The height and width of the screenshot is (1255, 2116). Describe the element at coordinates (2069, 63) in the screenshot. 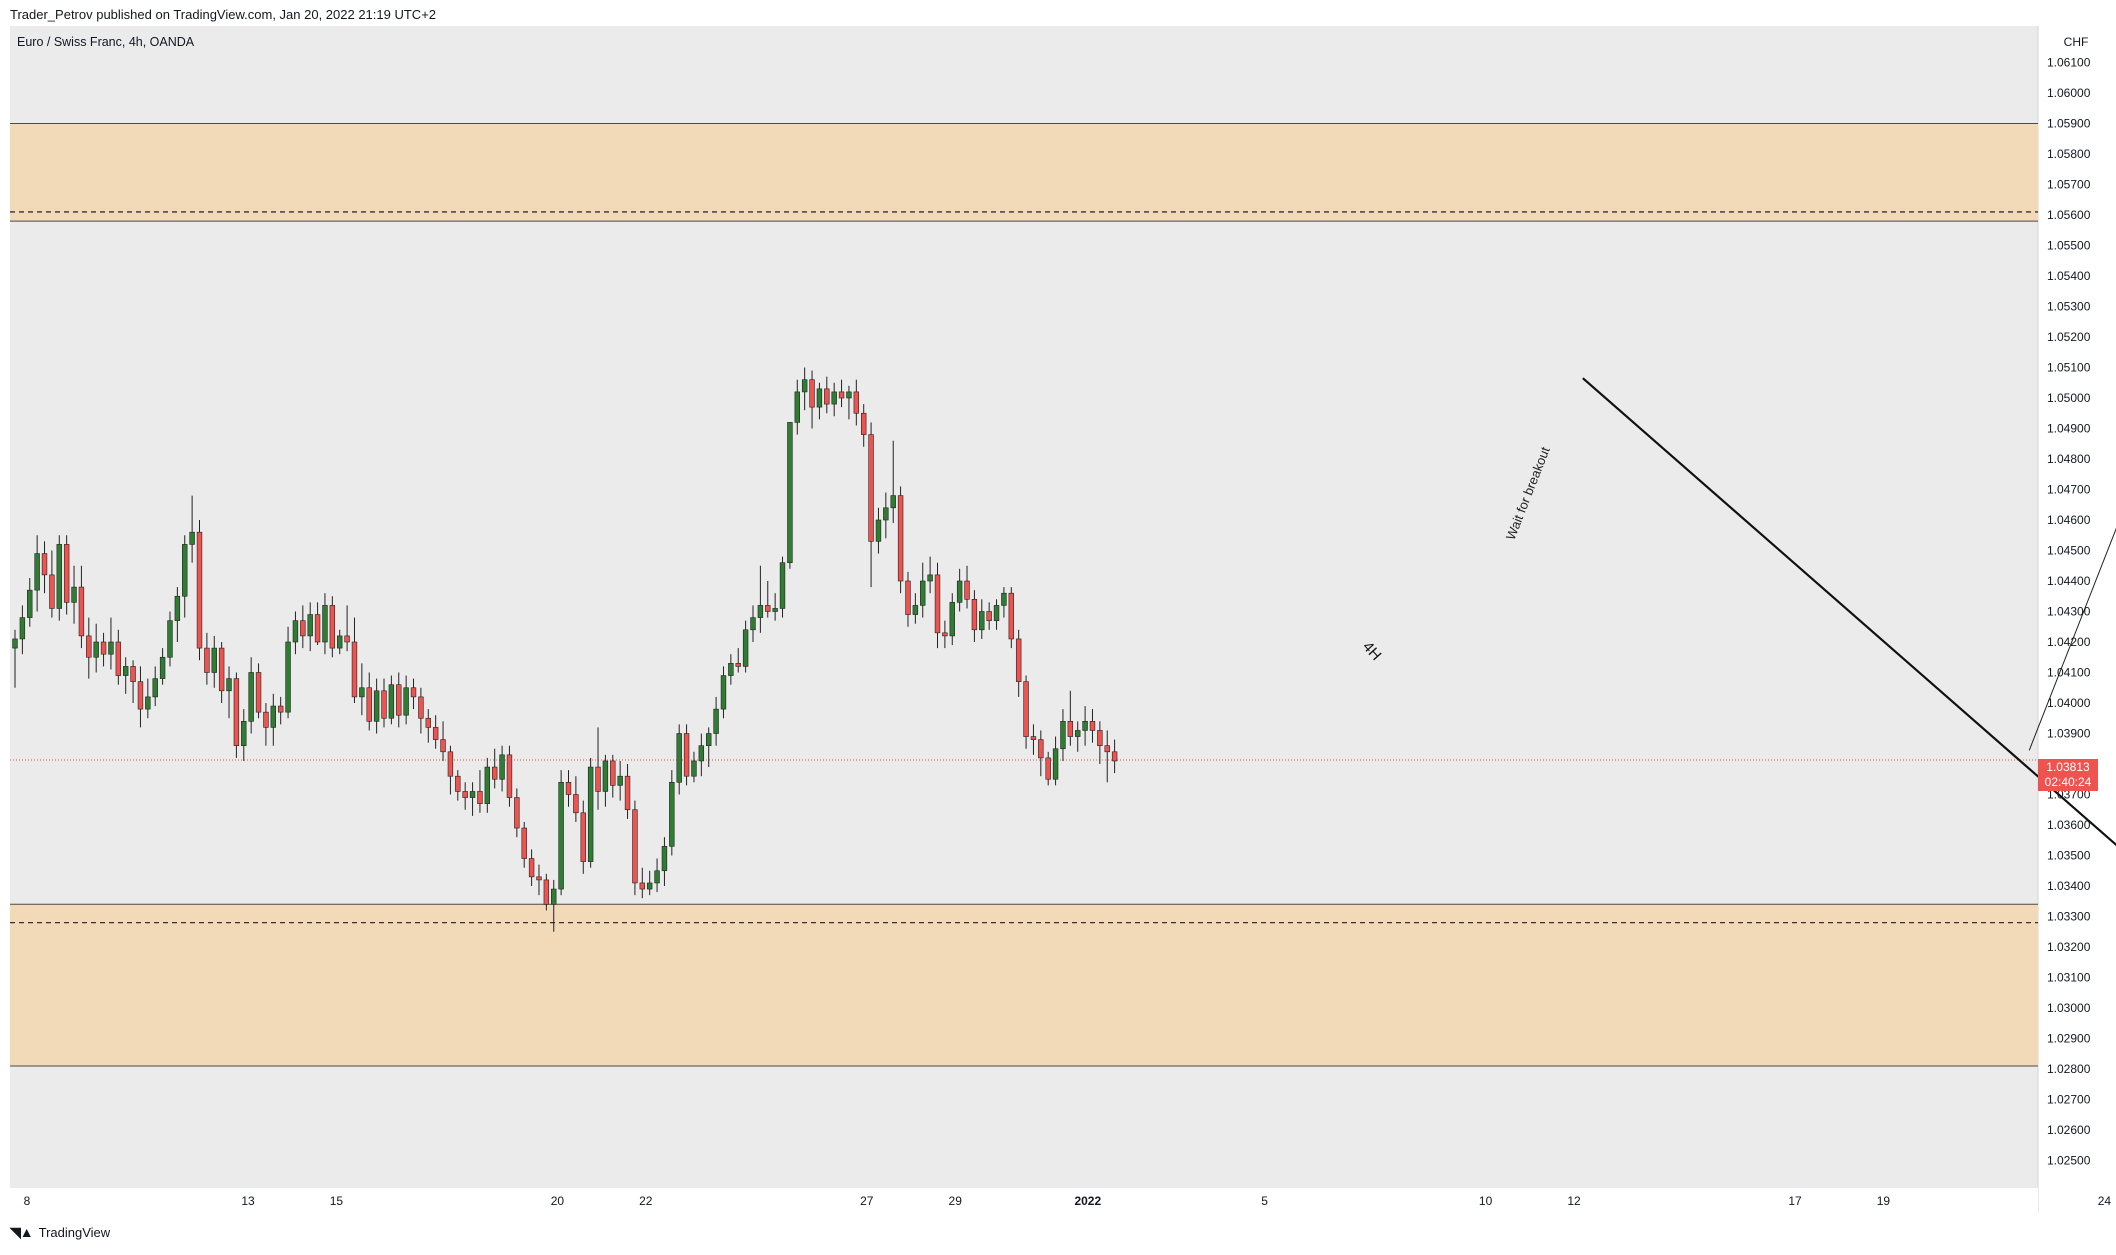

I see `y-tick-label: 1.06100` at that location.